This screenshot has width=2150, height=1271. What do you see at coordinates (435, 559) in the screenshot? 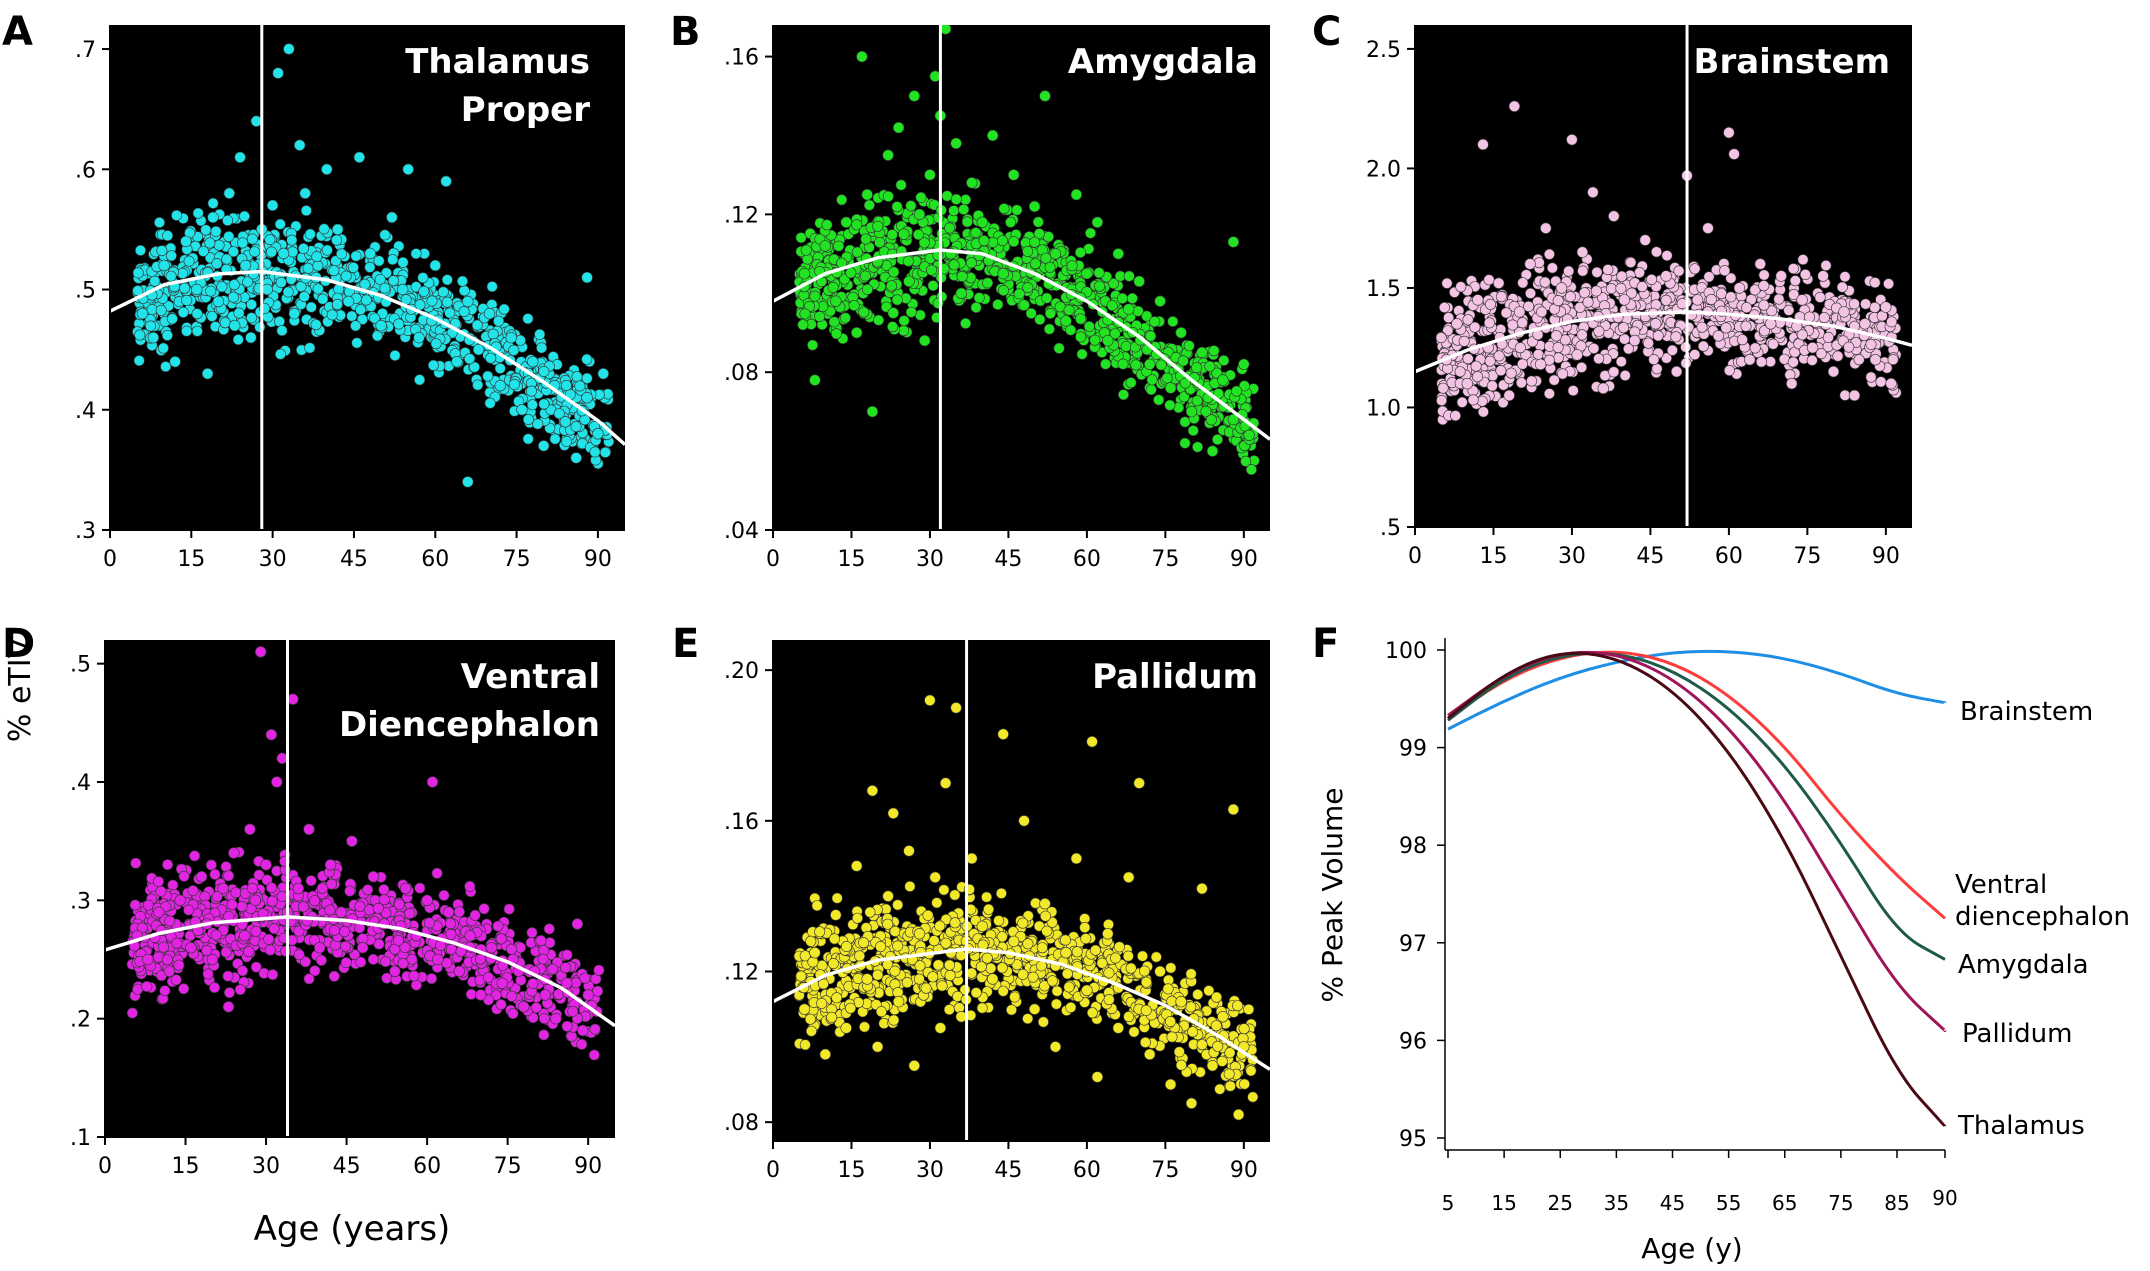
I see `x-tick-label: 60` at bounding box center [435, 559].